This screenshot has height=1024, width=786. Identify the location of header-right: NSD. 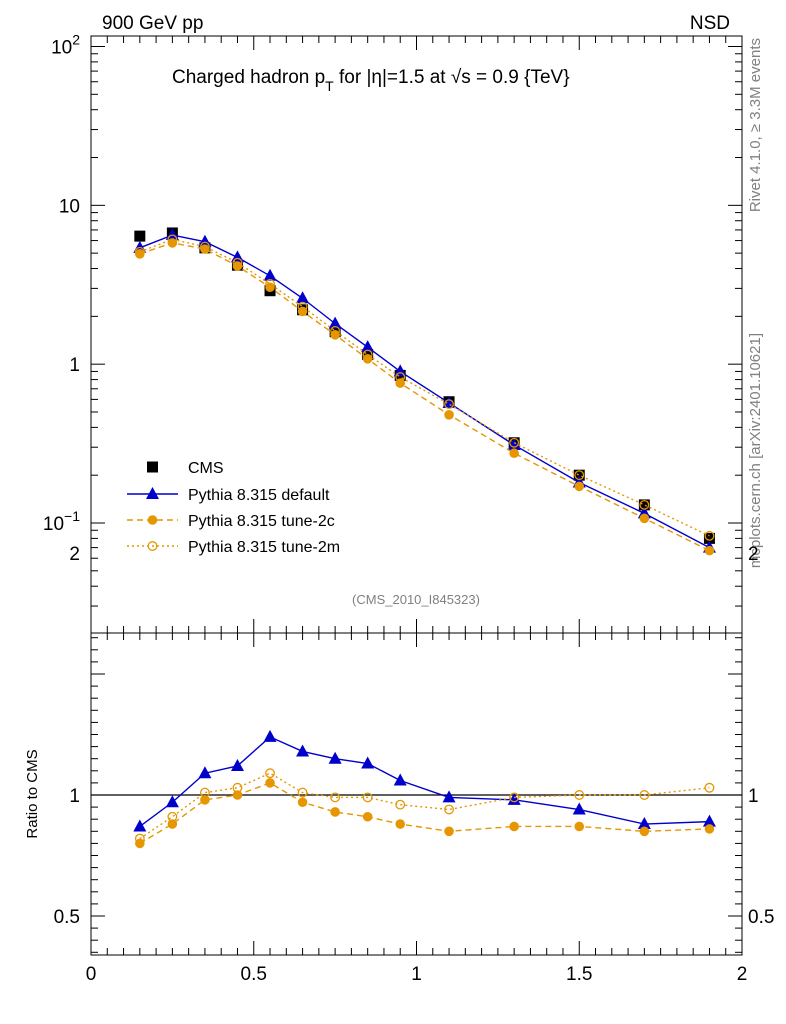
(710, 23).